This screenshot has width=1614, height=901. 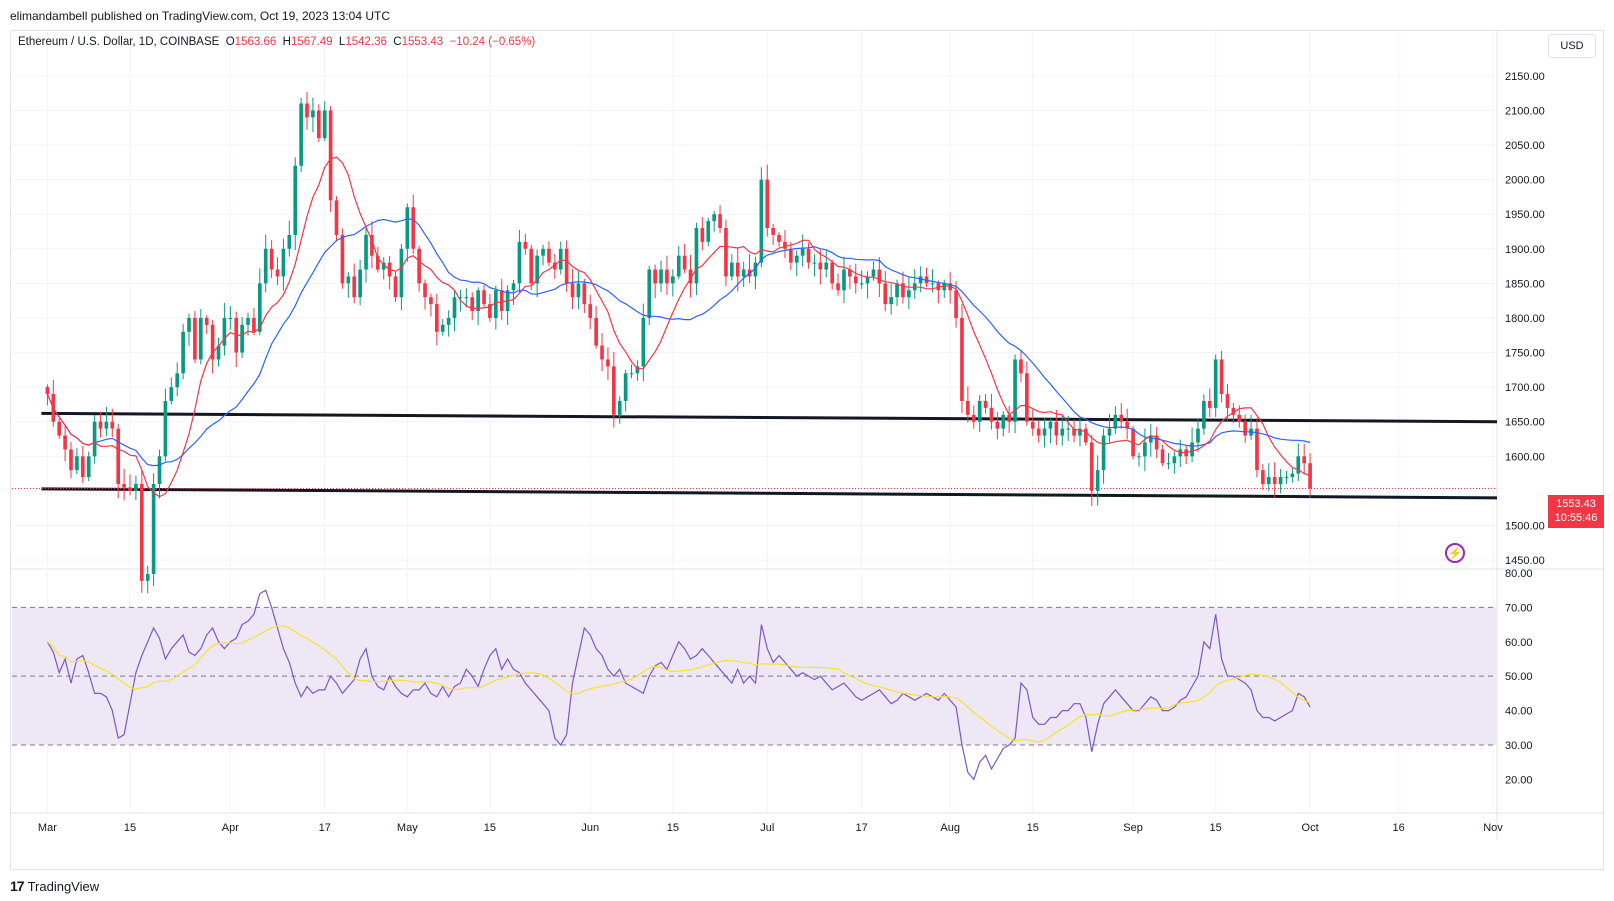 What do you see at coordinates (407, 828) in the screenshot?
I see `time-axis-tick-label: May` at bounding box center [407, 828].